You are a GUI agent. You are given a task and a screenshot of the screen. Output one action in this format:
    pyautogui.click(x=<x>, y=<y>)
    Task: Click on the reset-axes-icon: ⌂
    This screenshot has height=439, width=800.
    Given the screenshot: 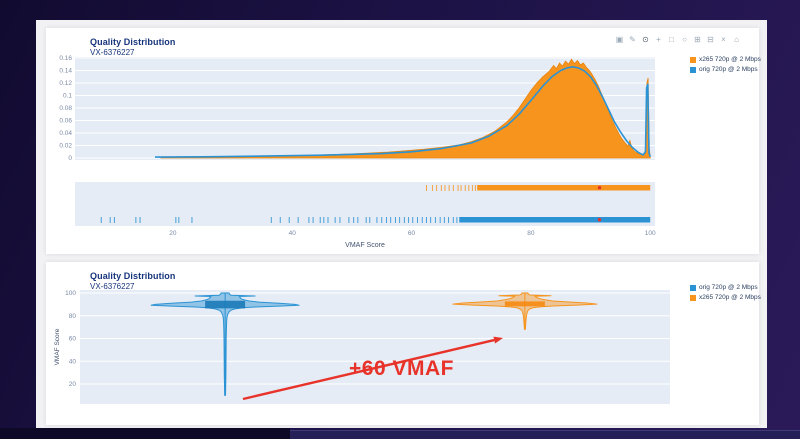 What is the action you would take?
    pyautogui.click(x=736, y=39)
    